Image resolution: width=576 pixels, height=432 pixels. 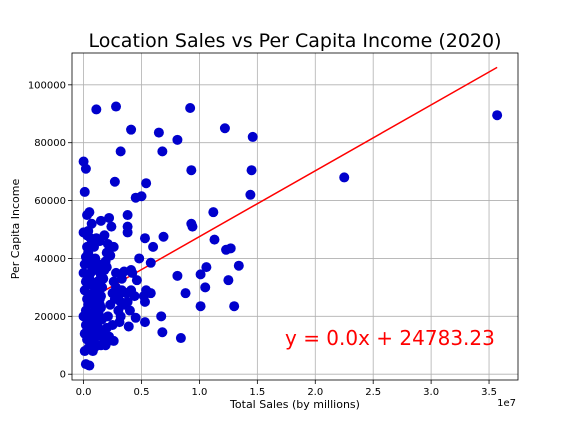 What do you see at coordinates (373, 392) in the screenshot?
I see `x-tick-label: 2.5` at bounding box center [373, 392].